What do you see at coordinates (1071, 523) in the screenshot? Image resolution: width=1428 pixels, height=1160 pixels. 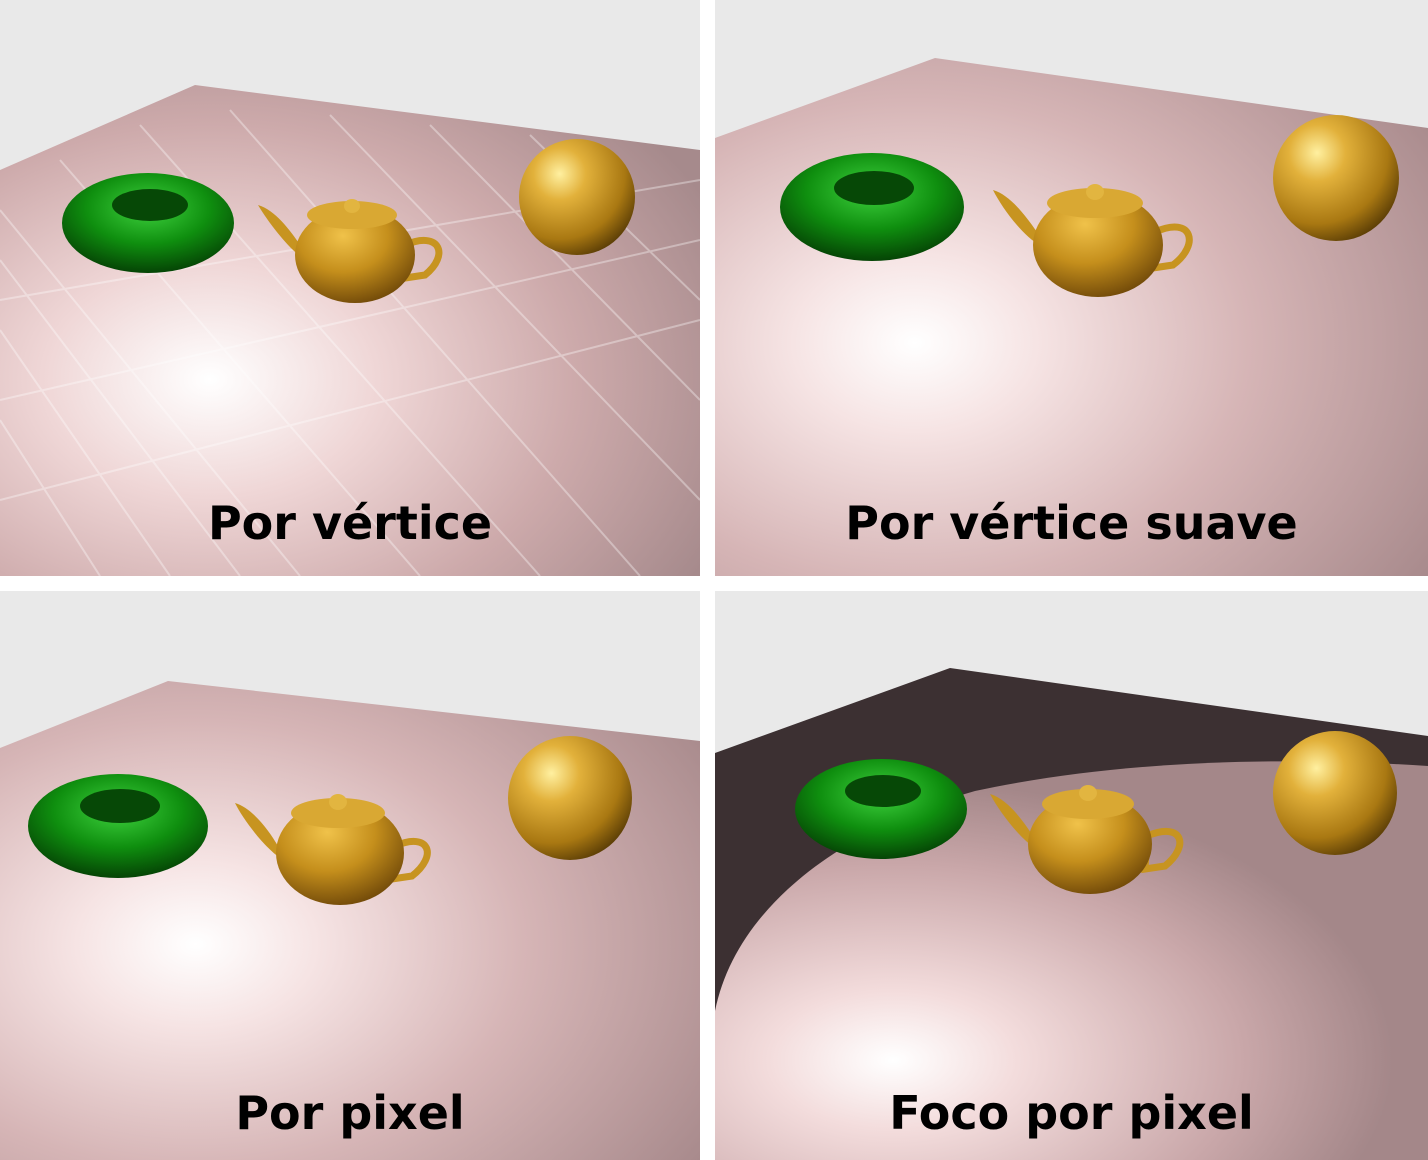 I see `panel-caption: Por vértice suave` at bounding box center [1071, 523].